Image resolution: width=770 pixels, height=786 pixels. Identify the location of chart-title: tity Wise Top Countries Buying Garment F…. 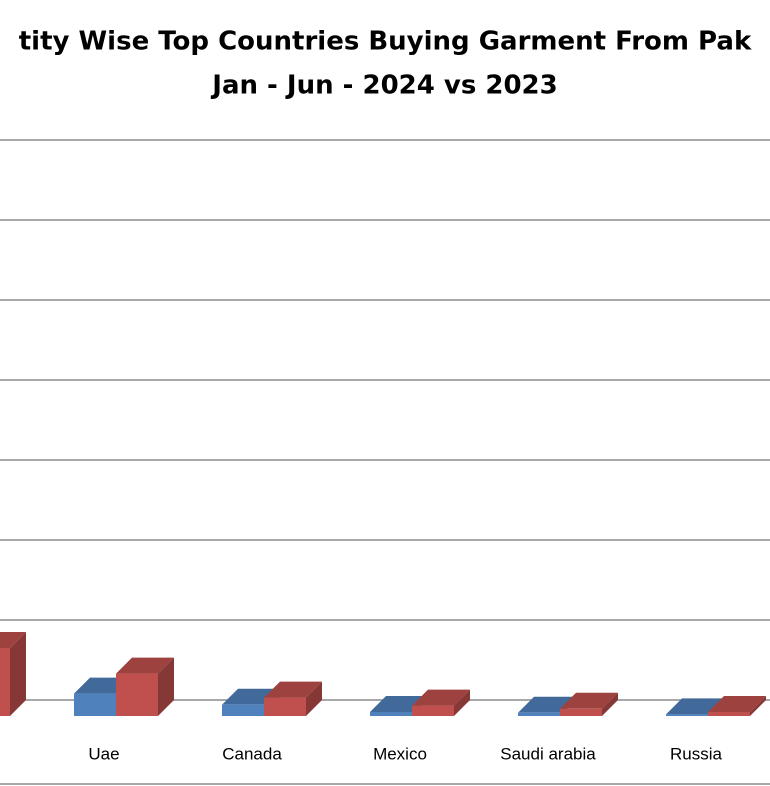
(385, 42).